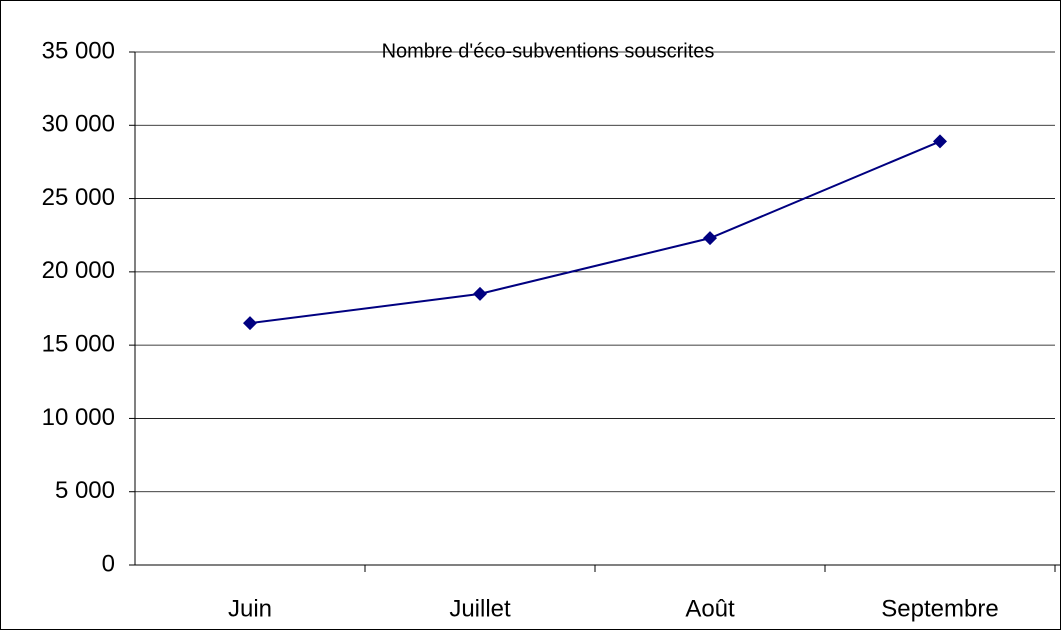  Describe the element at coordinates (85, 490) in the screenshot. I see `y-tick-label: 5 000` at that location.